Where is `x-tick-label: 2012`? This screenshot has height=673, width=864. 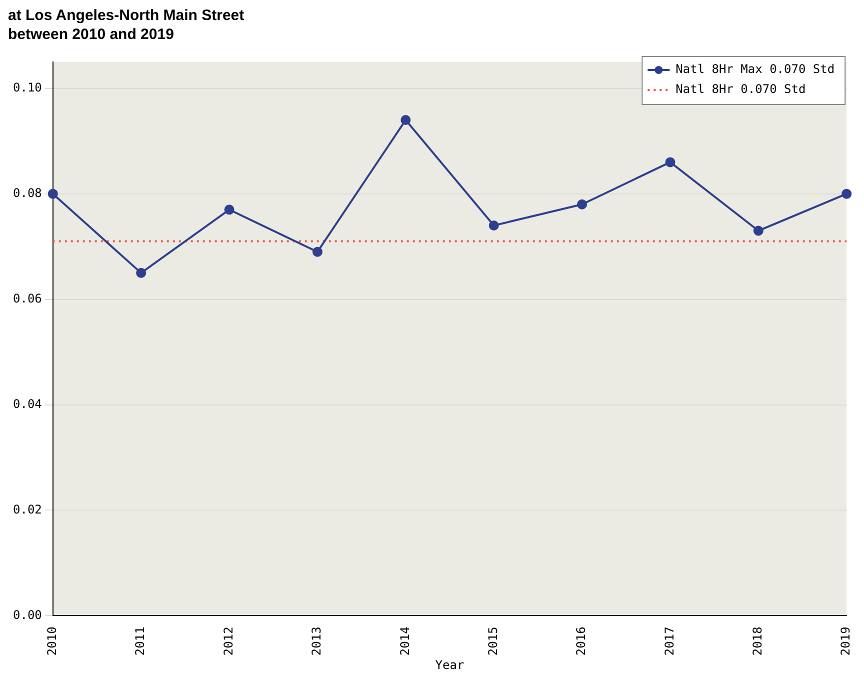 x-tick-label: 2012 is located at coordinates (228, 641).